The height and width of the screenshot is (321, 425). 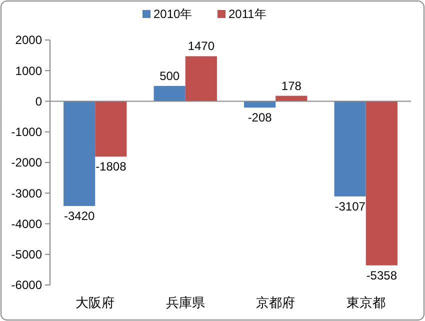 What do you see at coordinates (79, 215) in the screenshot?
I see `data-label: -3420` at bounding box center [79, 215].